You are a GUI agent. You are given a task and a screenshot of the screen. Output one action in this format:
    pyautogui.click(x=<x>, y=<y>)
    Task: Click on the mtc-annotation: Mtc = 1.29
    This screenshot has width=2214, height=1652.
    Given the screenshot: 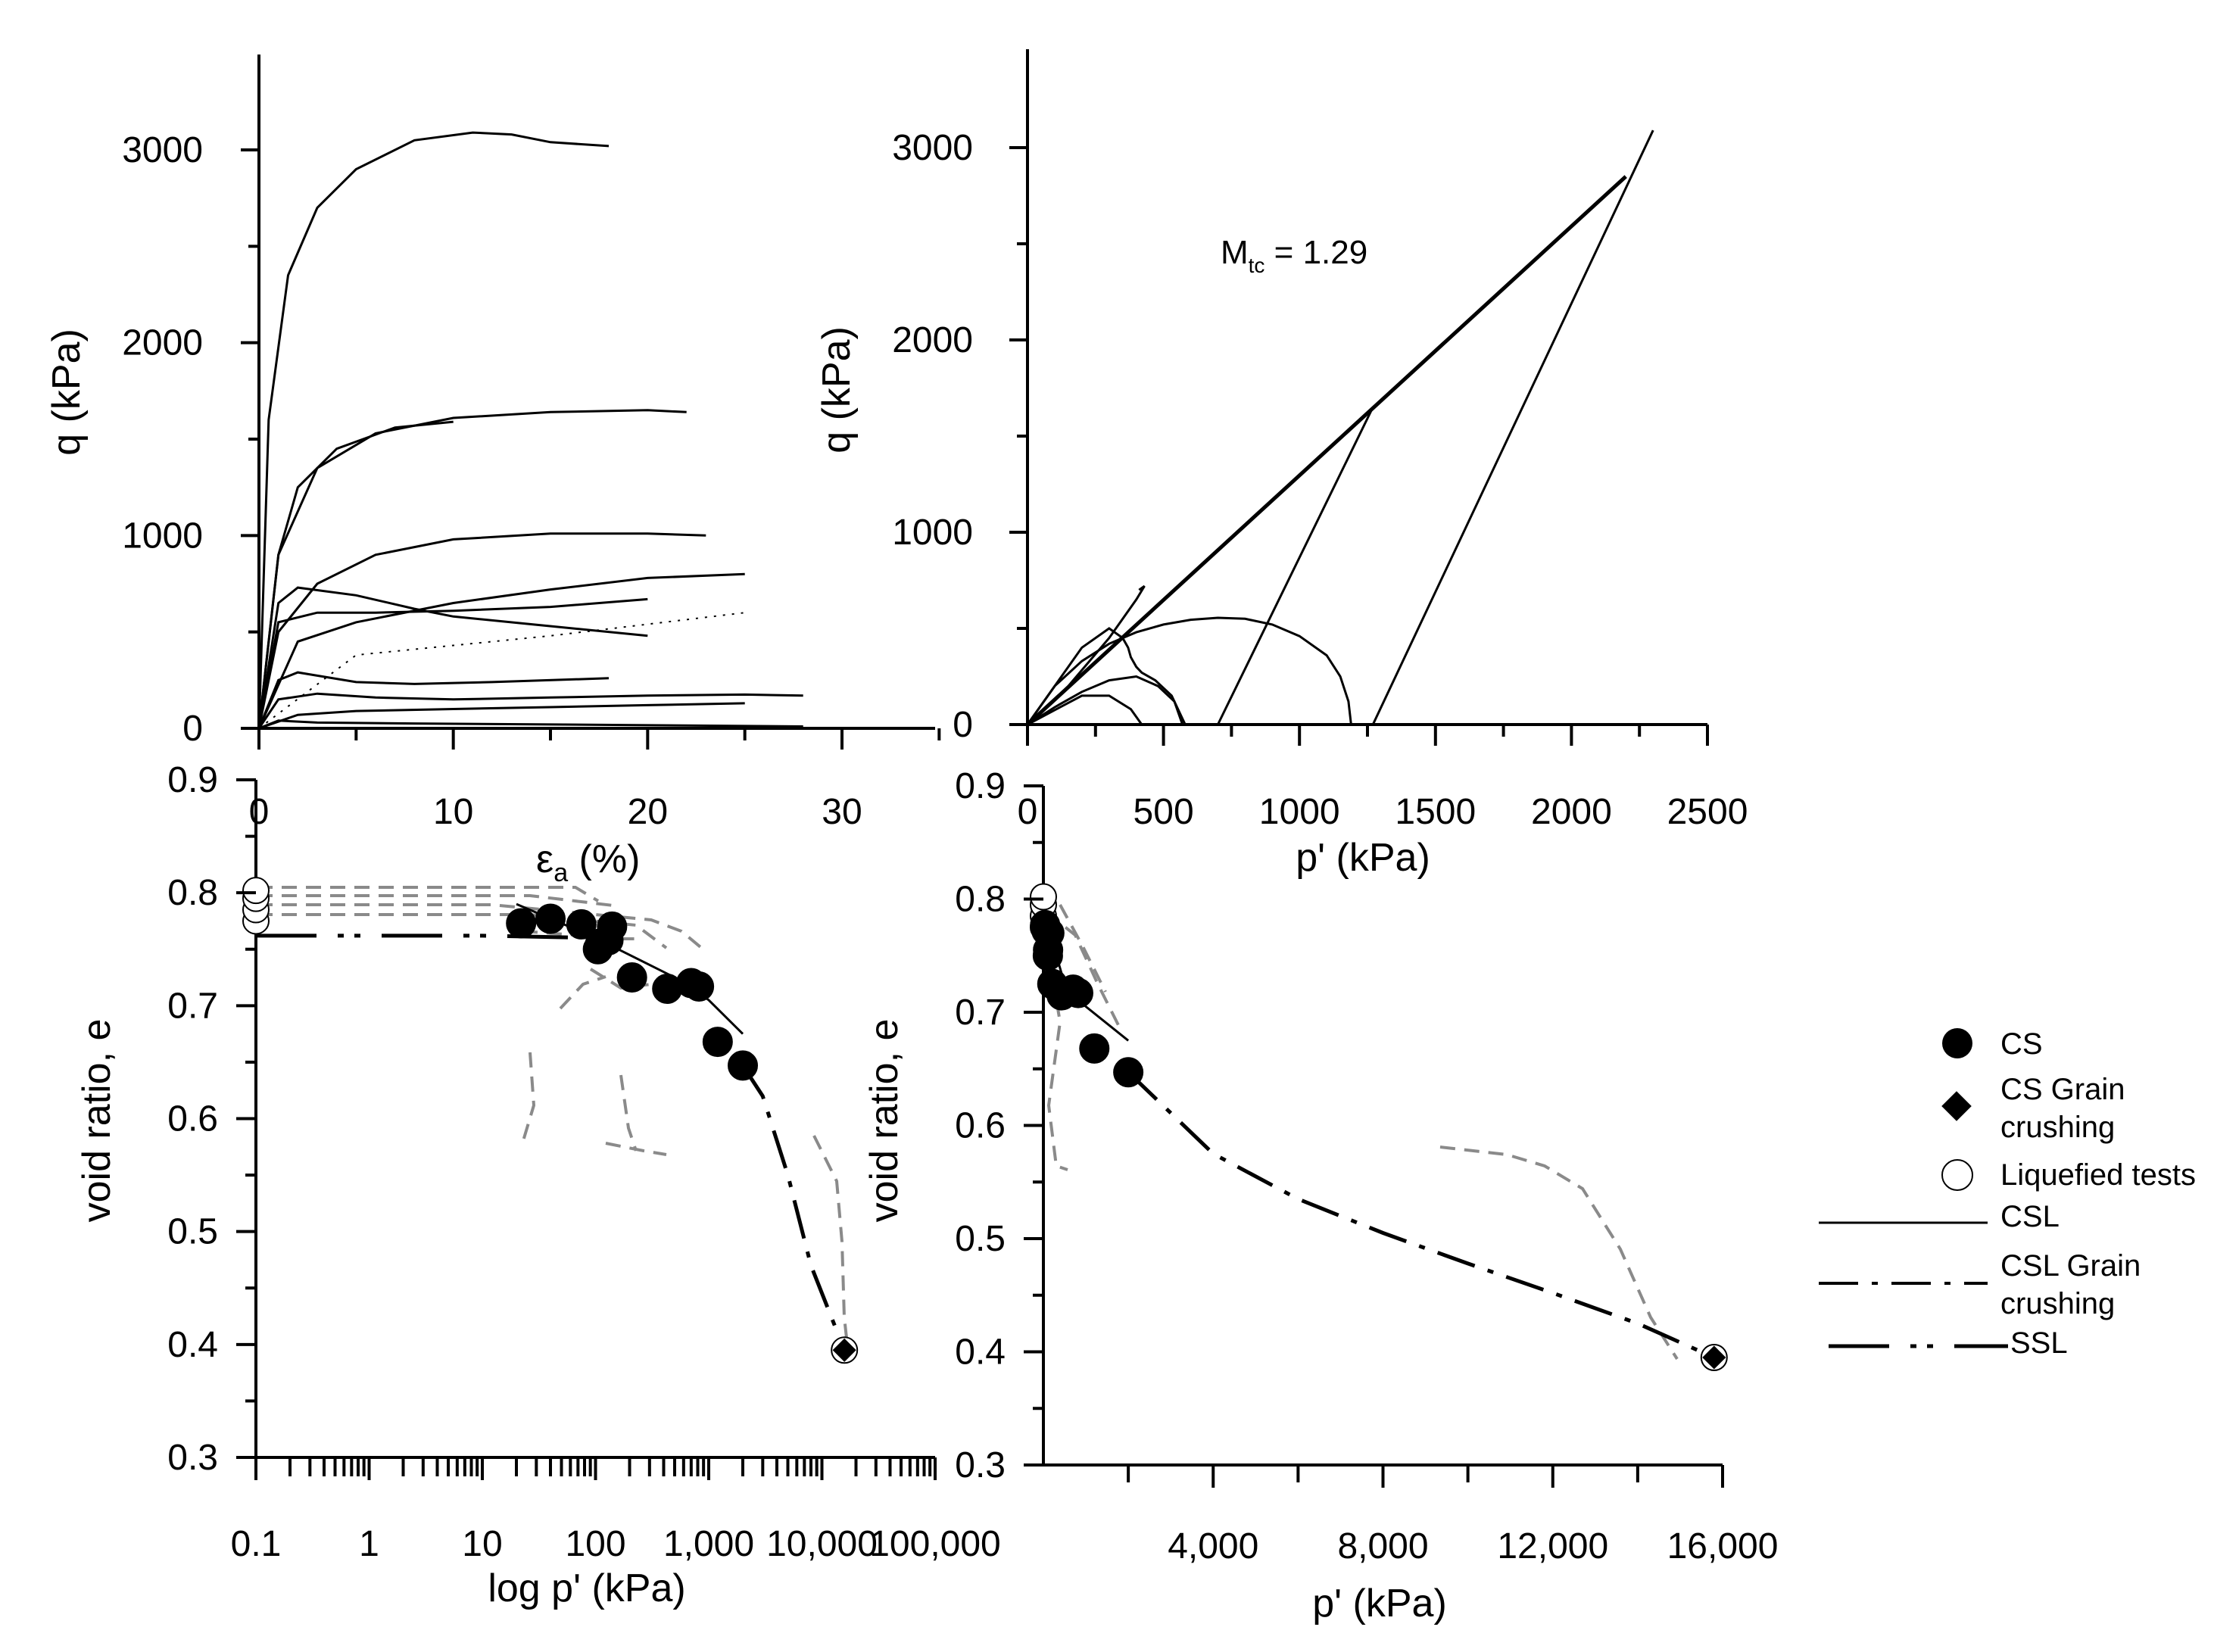 What is the action you would take?
    pyautogui.click(x=1294, y=256)
    